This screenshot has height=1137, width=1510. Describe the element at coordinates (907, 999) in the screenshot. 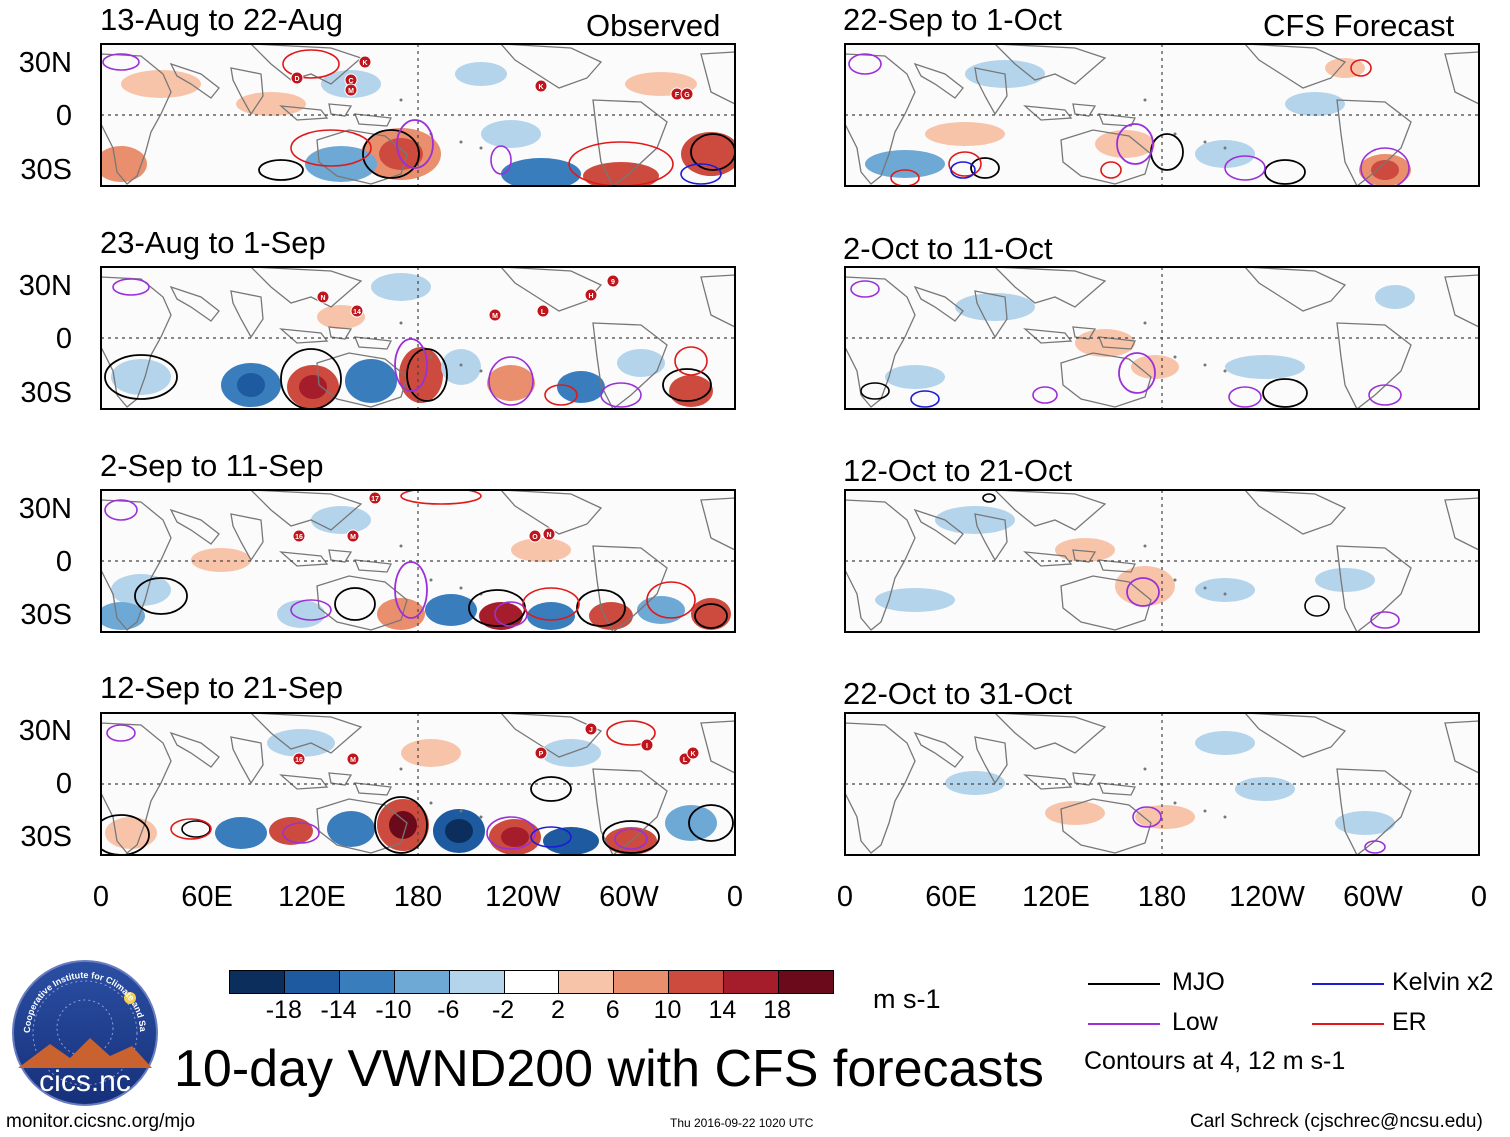

I see `color-bar-units: m s-1` at that location.